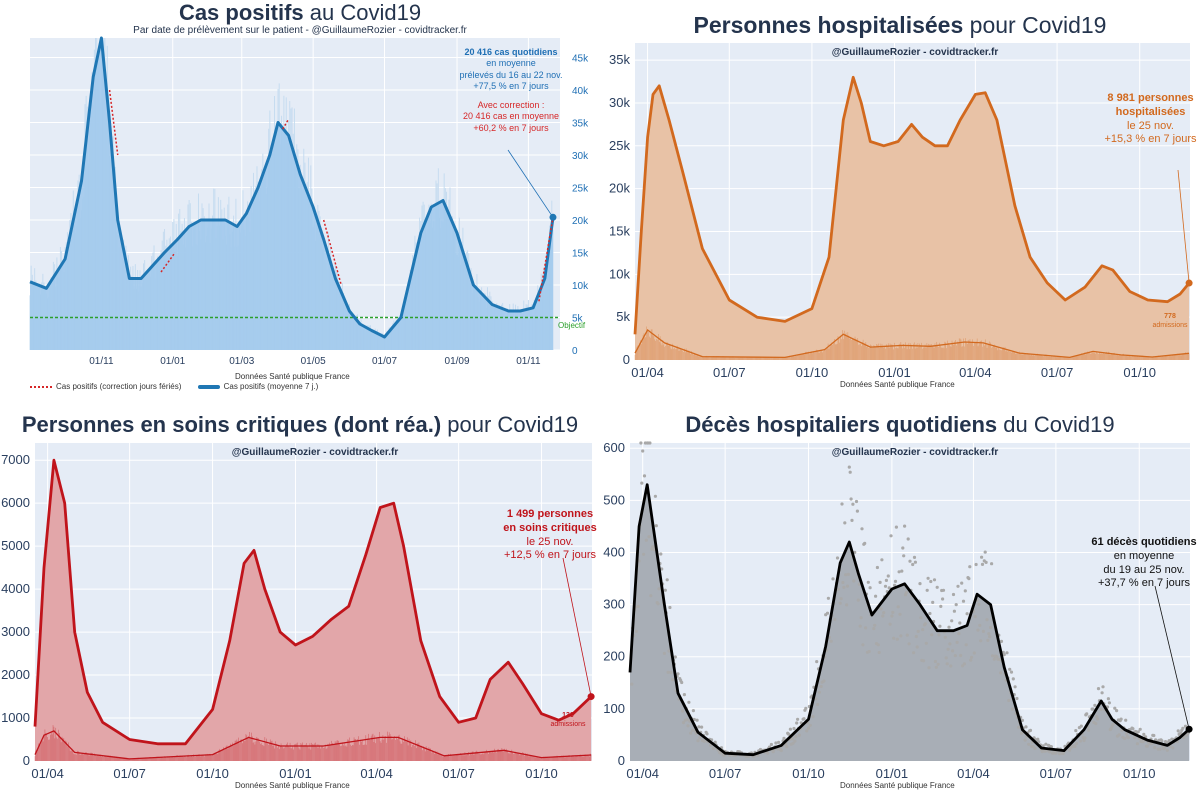 The height and width of the screenshot is (800, 1200). What do you see at coordinates (271, 387) in the screenshot?
I see `legend-line-label: Cas positifs (moyenne 7 j.)` at bounding box center [271, 387].